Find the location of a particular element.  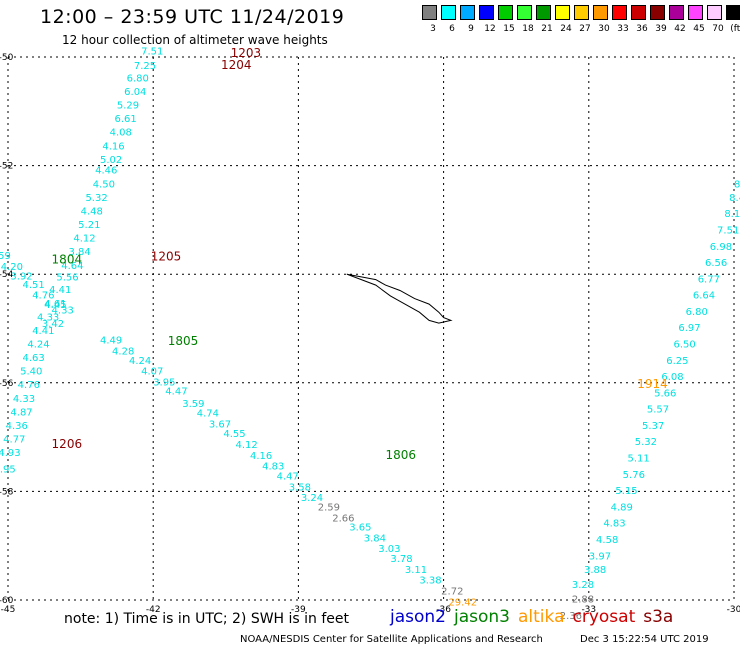

satellite-legend-altika: altika is located at coordinates (541, 617).